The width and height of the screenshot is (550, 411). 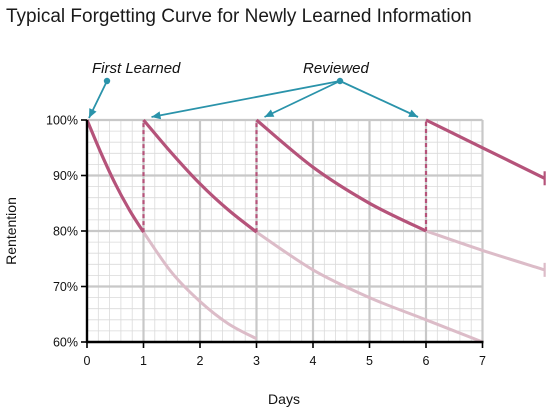 I want to click on annotations: First Learned Reviewed, so click(x=253, y=90).